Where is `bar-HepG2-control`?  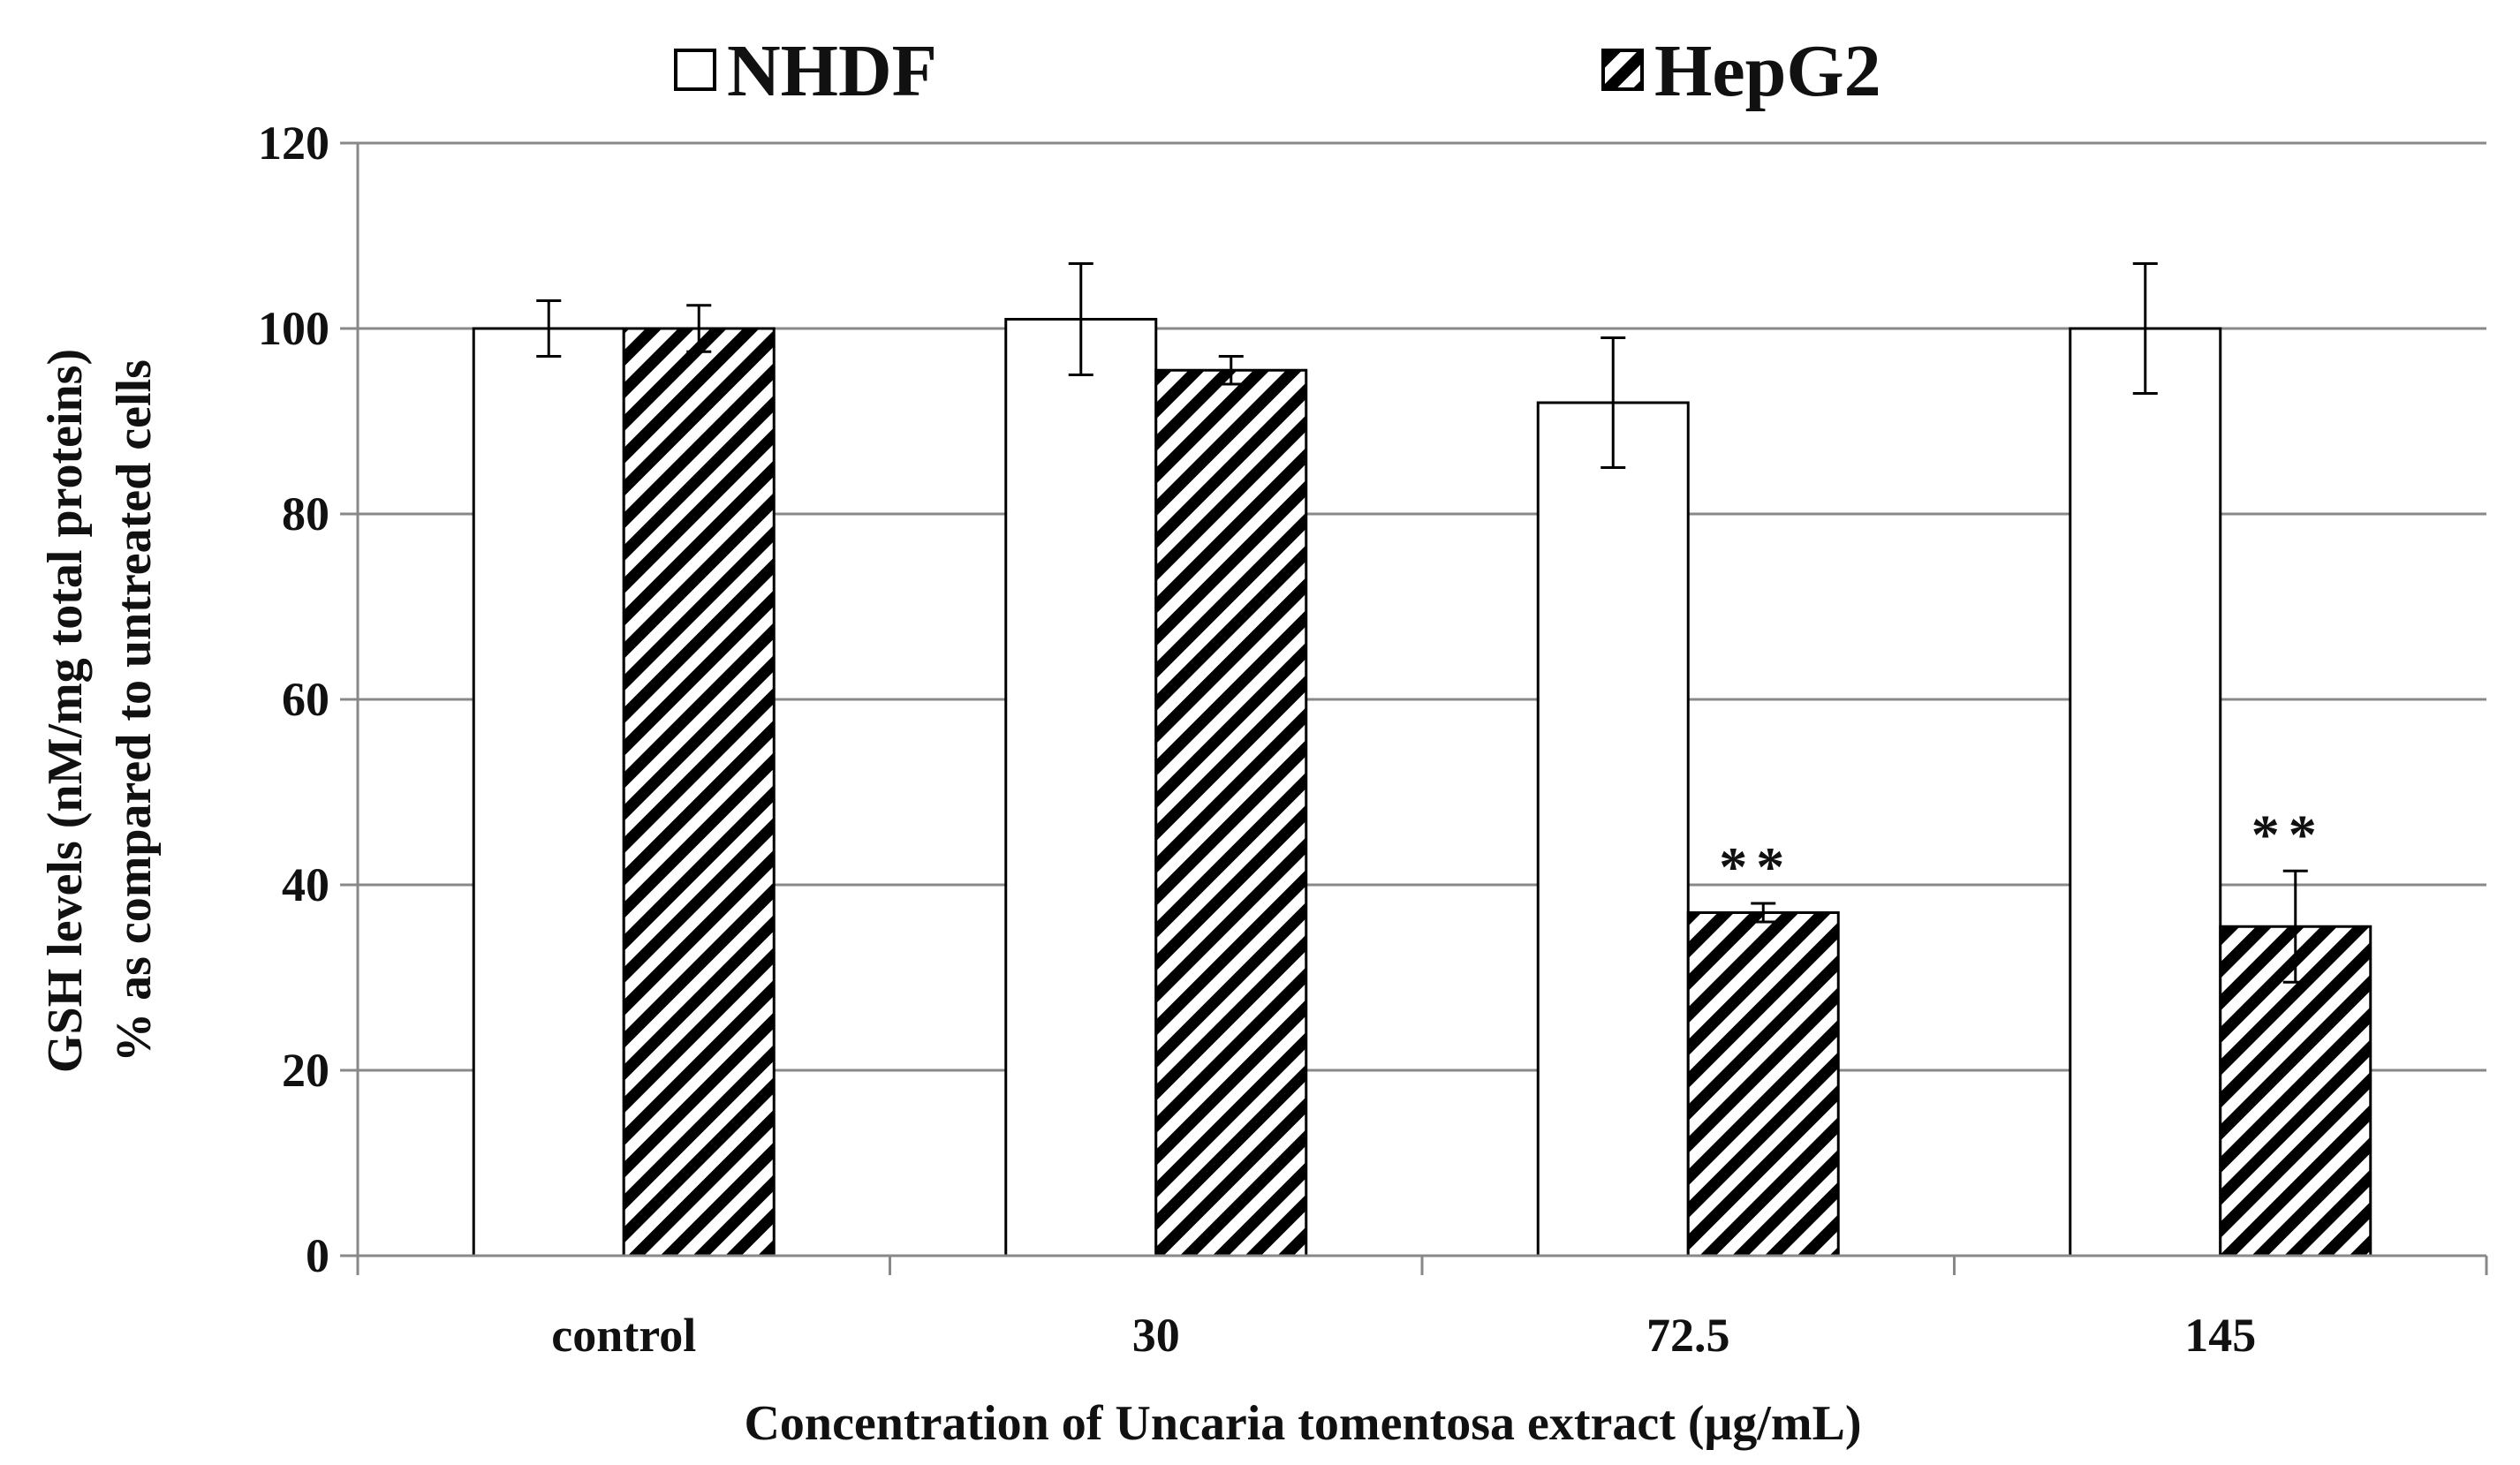 bar-HepG2-control is located at coordinates (699, 792).